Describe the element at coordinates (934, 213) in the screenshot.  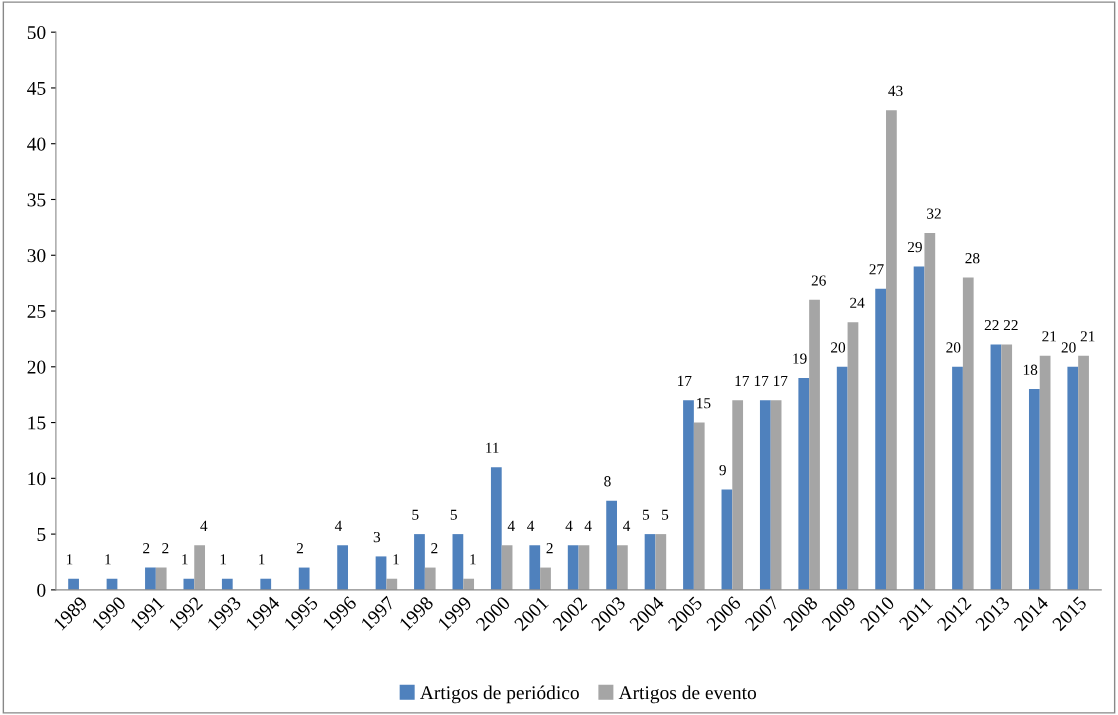
I see `data-label: 32` at that location.